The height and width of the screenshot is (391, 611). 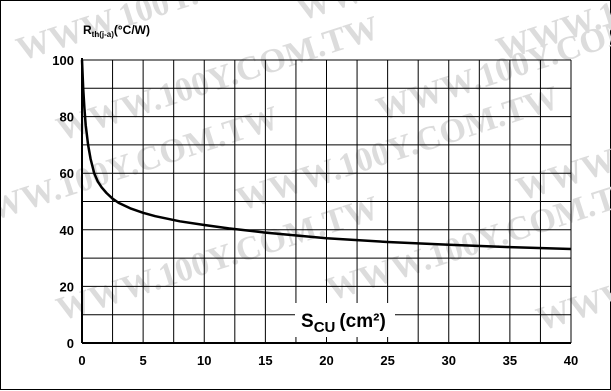 What do you see at coordinates (326, 360) in the screenshot?
I see `x-tick-label: 20` at bounding box center [326, 360].